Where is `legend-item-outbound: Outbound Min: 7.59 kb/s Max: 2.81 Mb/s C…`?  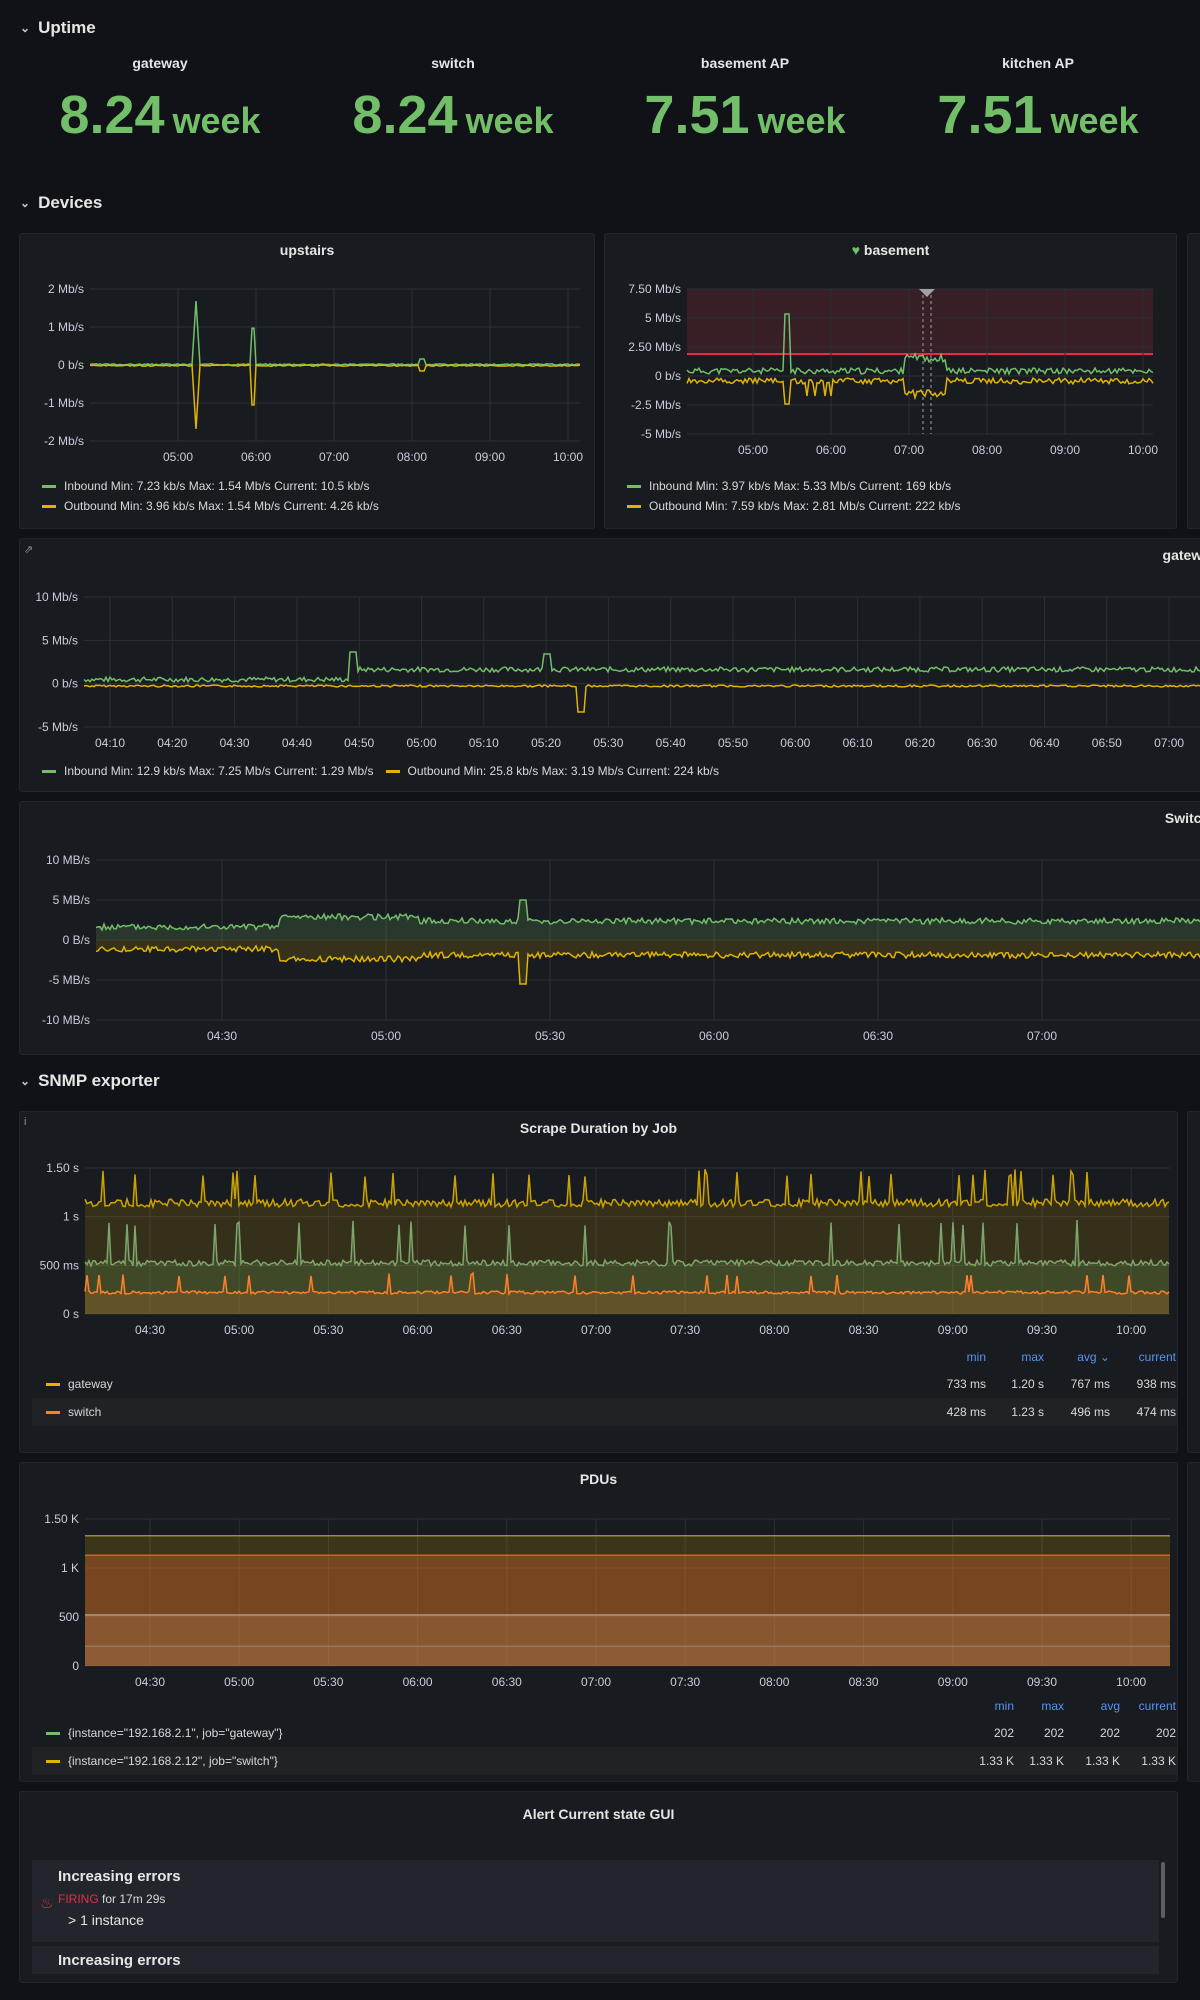
legend-item-outbound: Outbound Min: 7.59 kb/s Max: 2.81 Mb/s C… is located at coordinates (794, 506).